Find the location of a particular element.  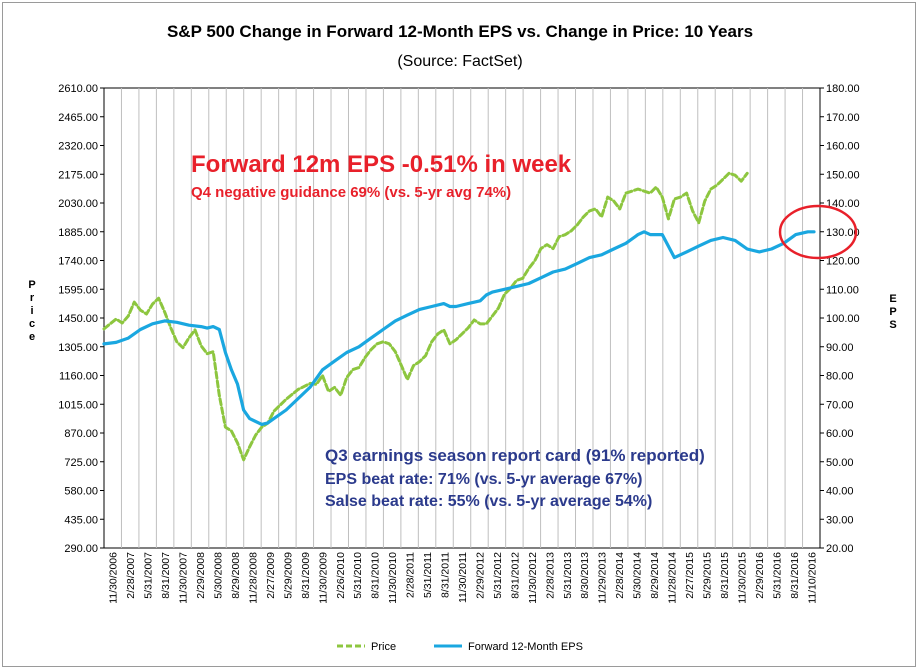

x-tick-label: 2/26/2010 is located at coordinates (341, 575).